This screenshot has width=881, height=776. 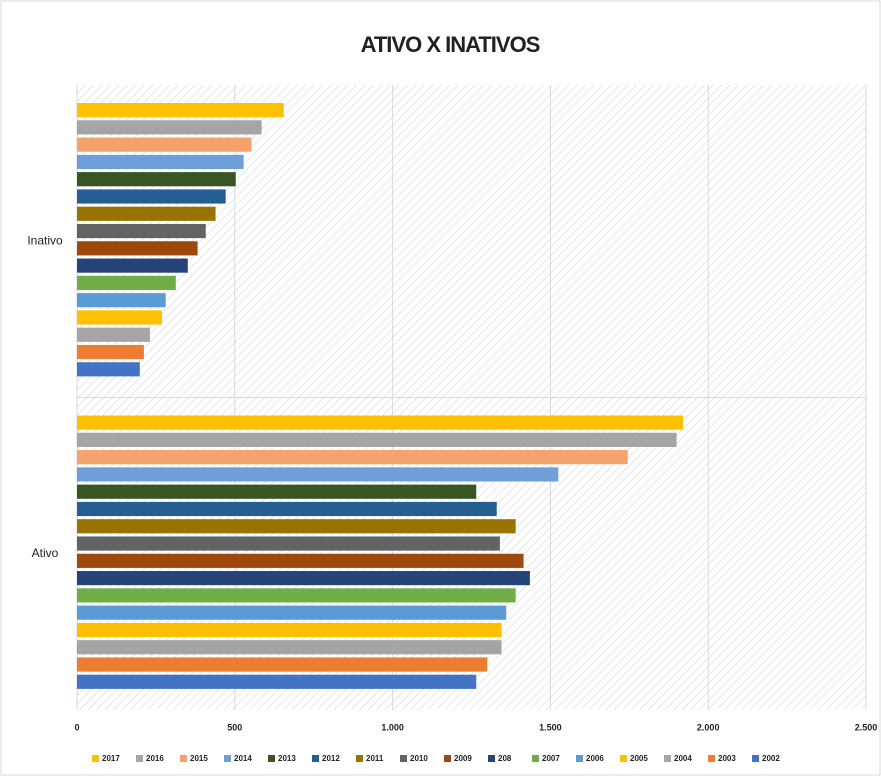 I want to click on legend-label: 208, so click(x=505, y=758).